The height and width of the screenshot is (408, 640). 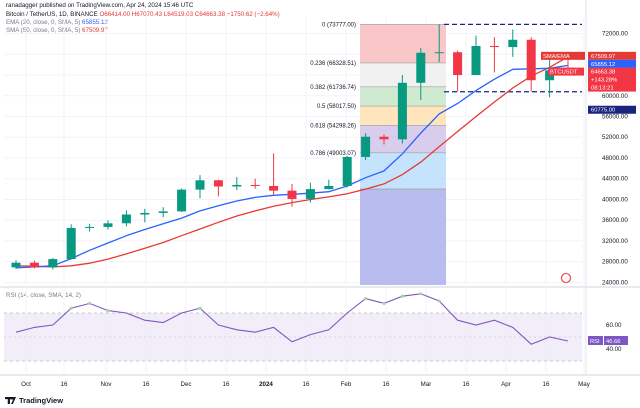 What do you see at coordinates (95, 30) in the screenshot?
I see `sma-legend-value: 67509.97` at bounding box center [95, 30].